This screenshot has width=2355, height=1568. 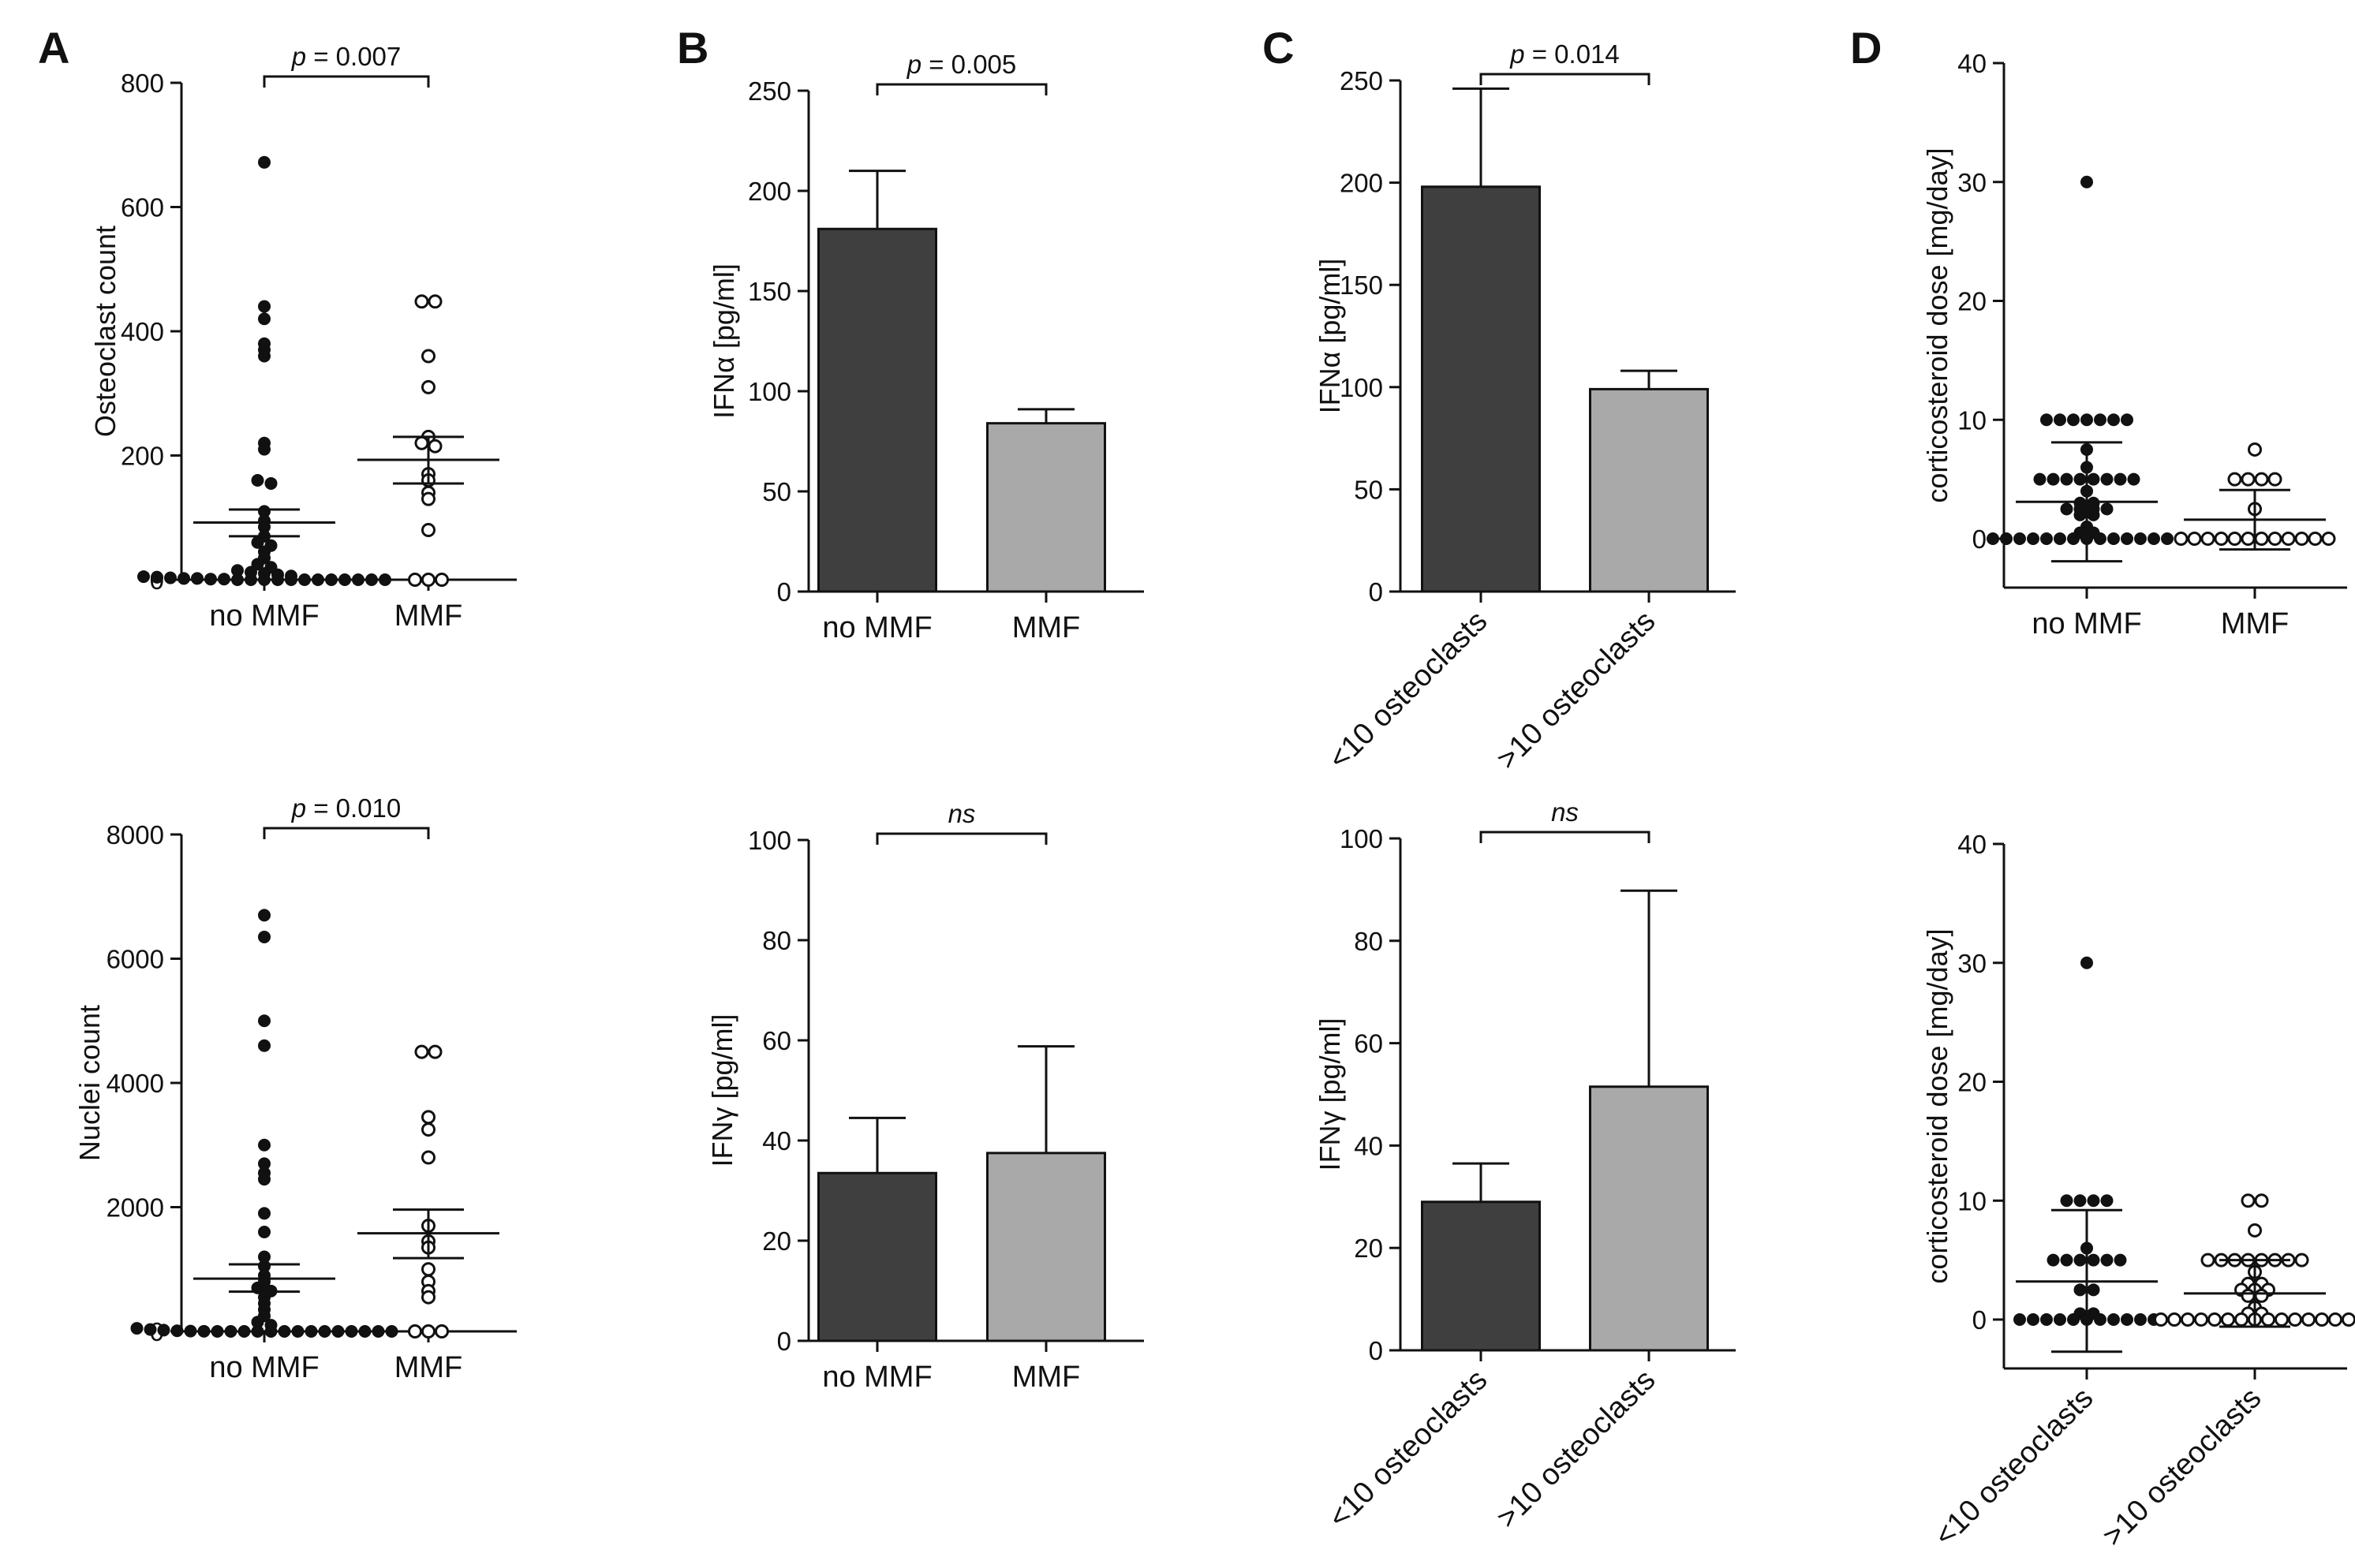 What do you see at coordinates (346, 808) in the screenshot?
I see `significance-label: p = 0.010` at bounding box center [346, 808].